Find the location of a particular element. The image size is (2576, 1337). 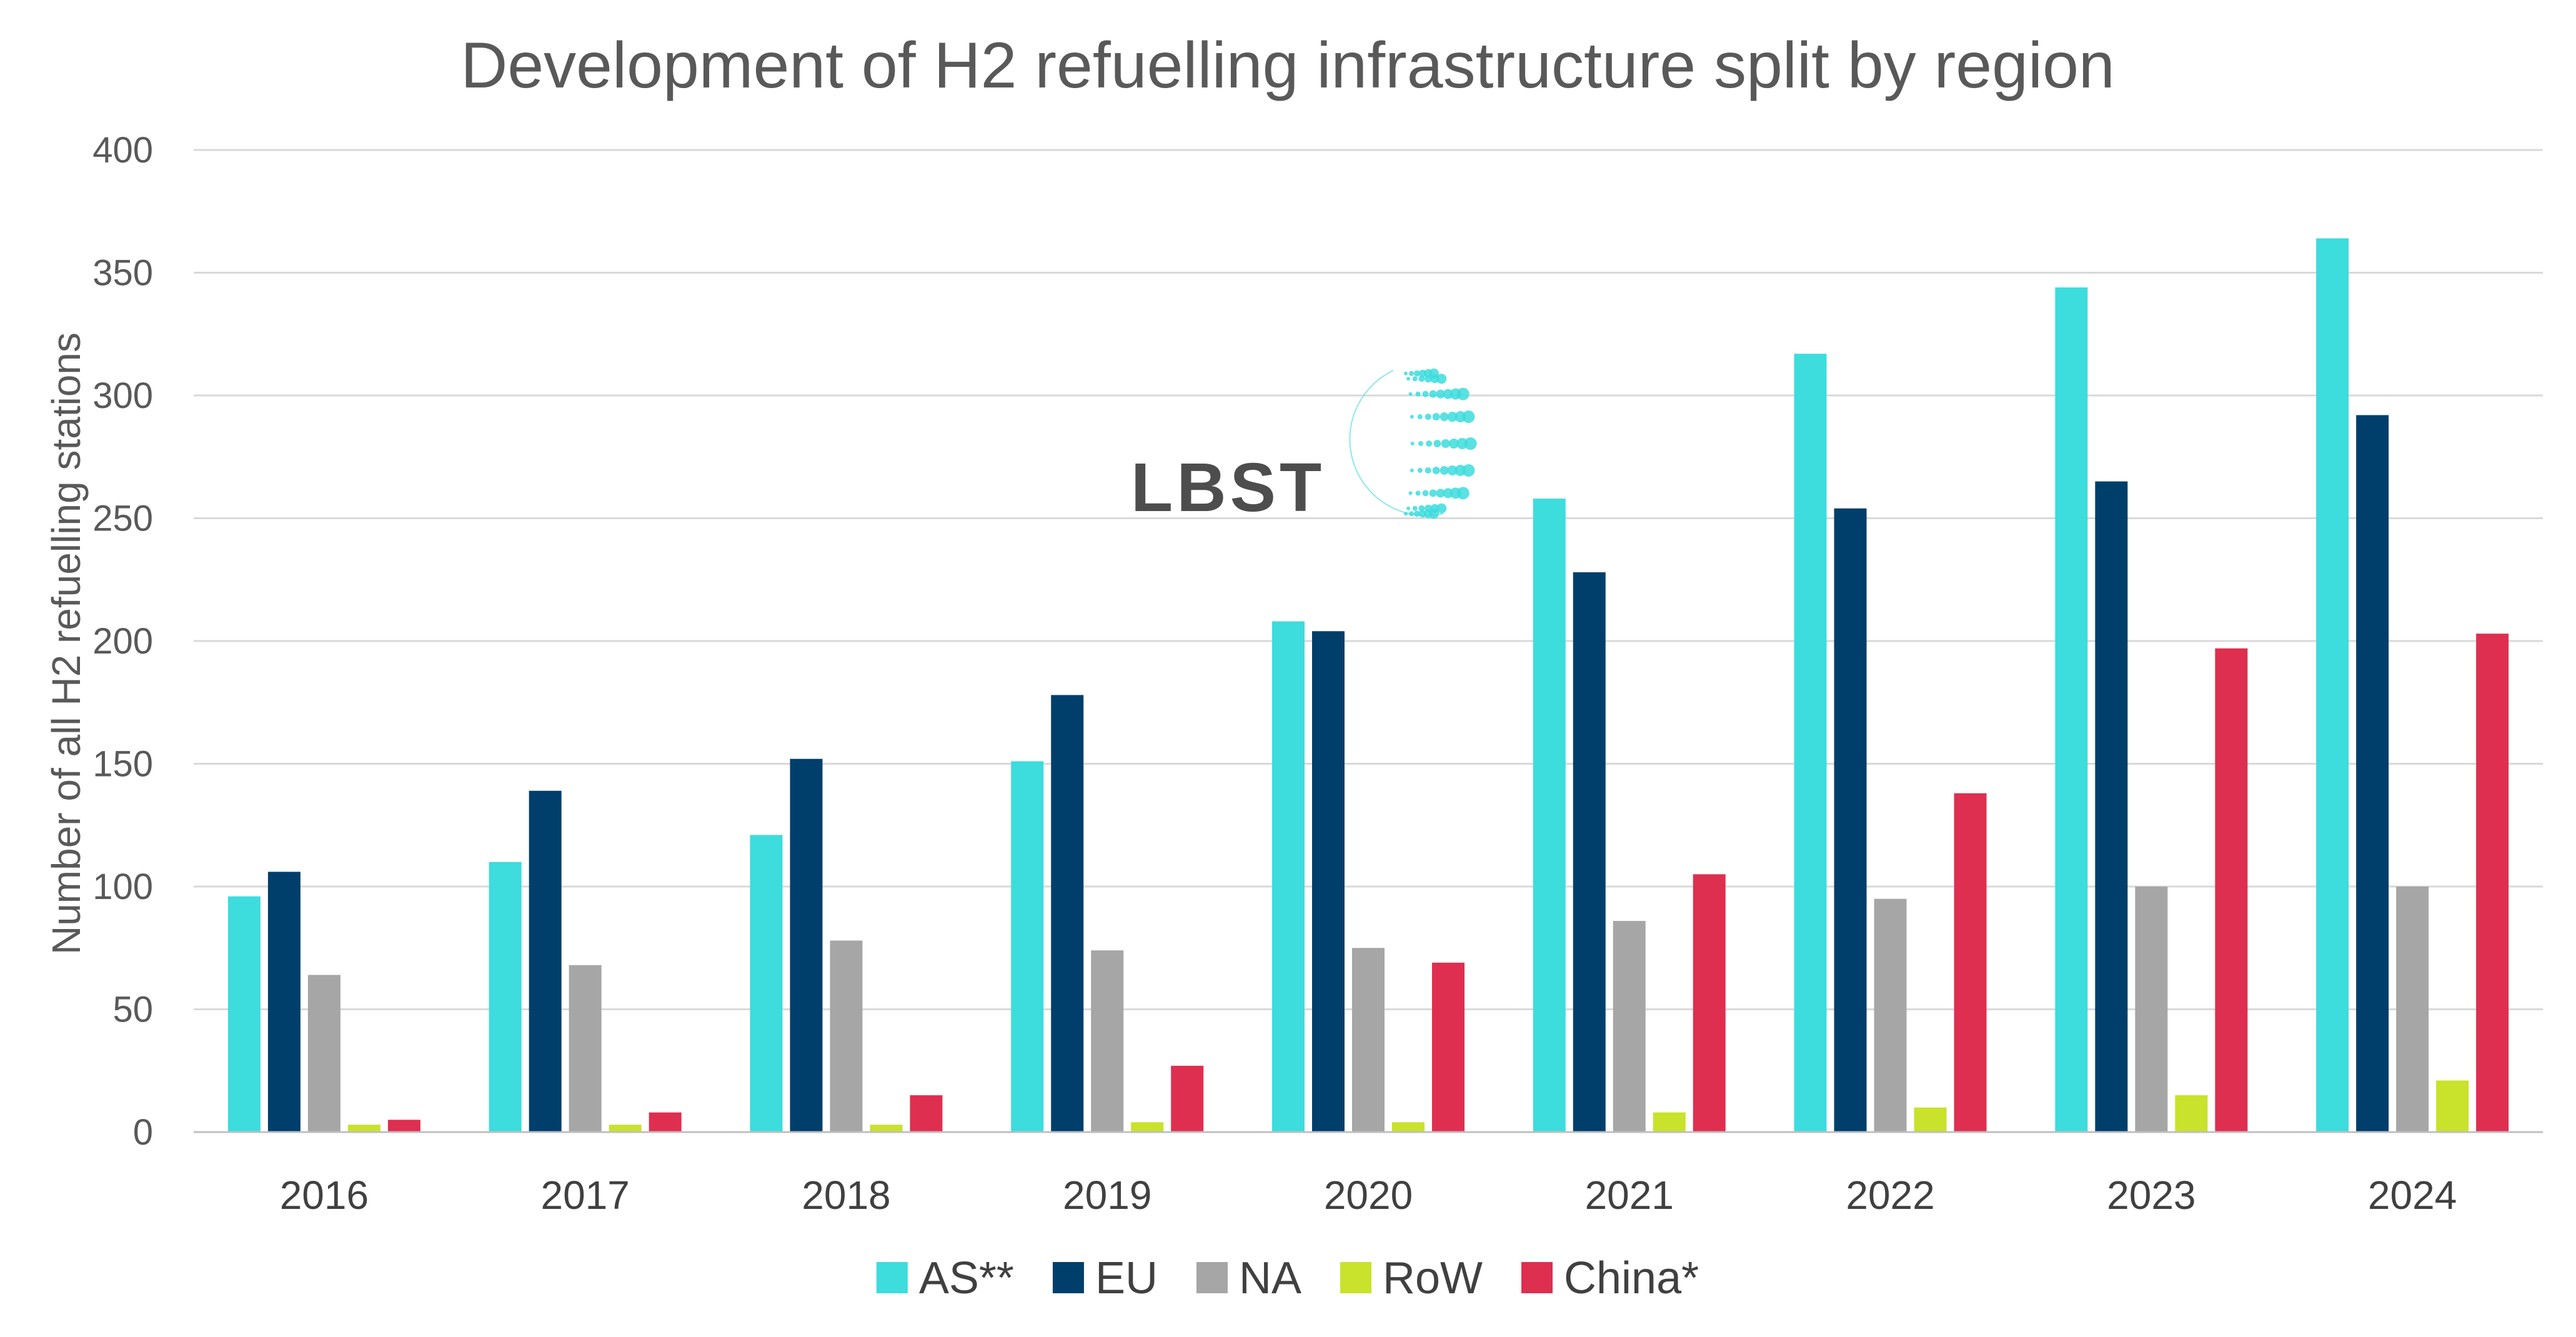

bar-china-2021 is located at coordinates (1709, 1003).